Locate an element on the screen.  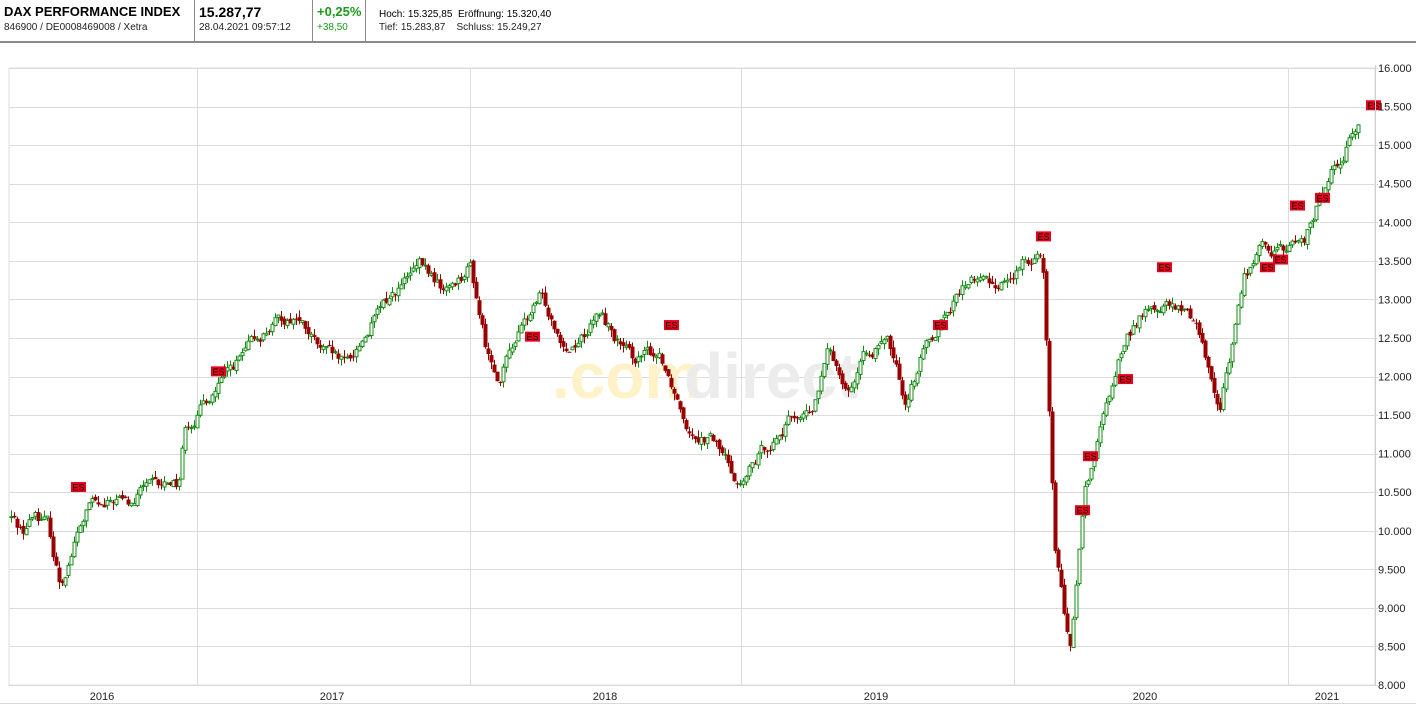
instrument-name: DAX PERFORMANCE INDEX is located at coordinates (92, 11).